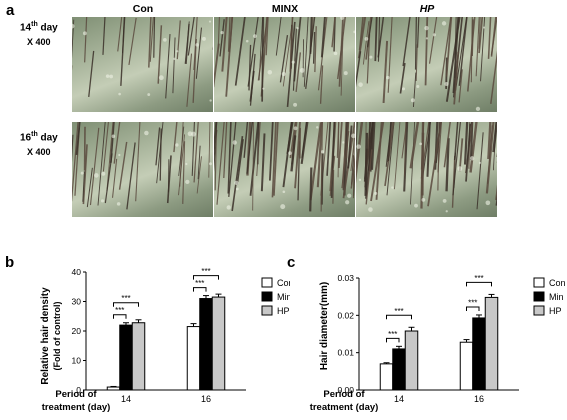 The height and width of the screenshot is (420, 567). Describe the element at coordinates (283, 297) in the screenshot. I see `legend-label-min: Min` at that location.